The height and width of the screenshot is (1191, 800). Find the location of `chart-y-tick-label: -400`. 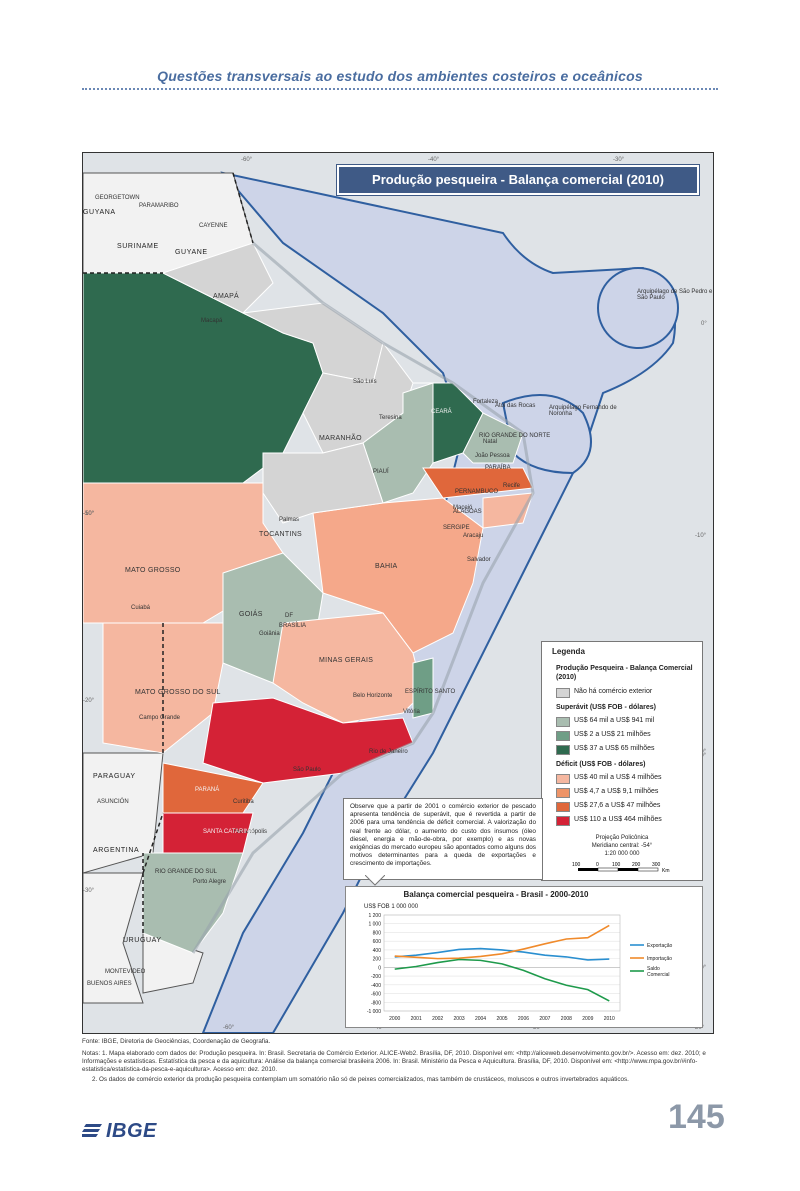

chart-y-tick-label: -400 is located at coordinates (376, 986).